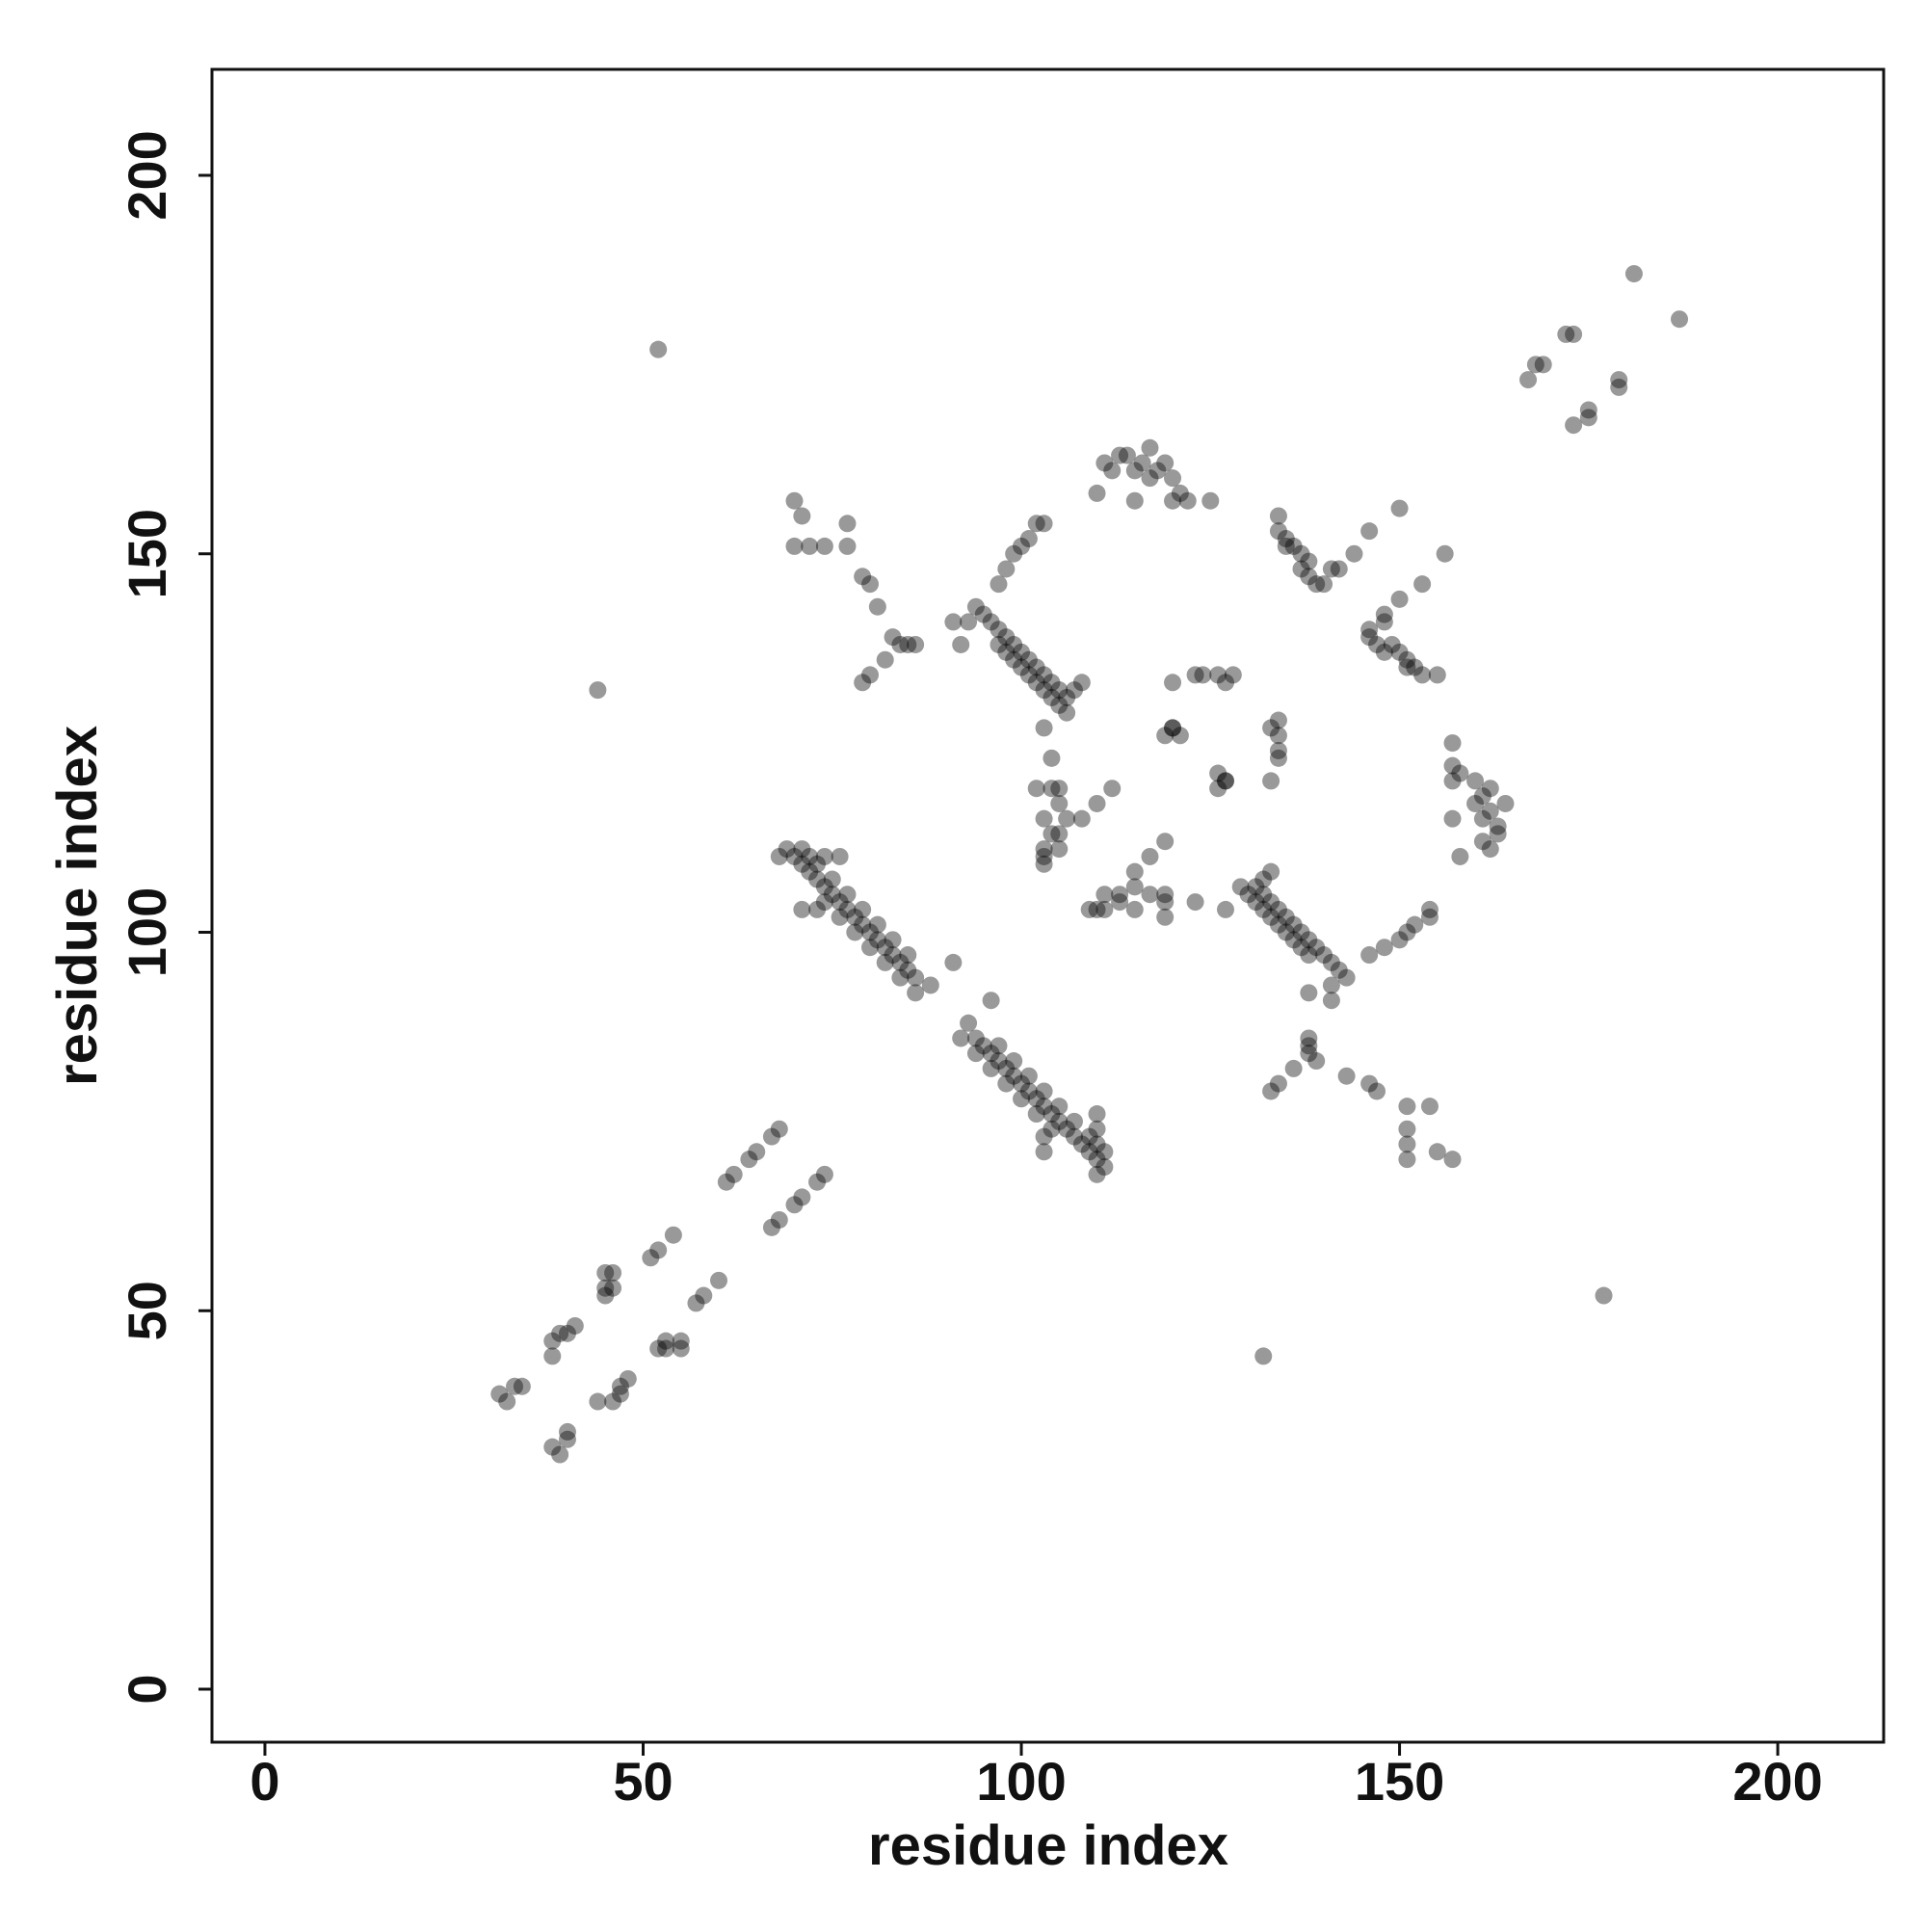  I want to click on x-tick-label: 150, so click(1400, 1781).